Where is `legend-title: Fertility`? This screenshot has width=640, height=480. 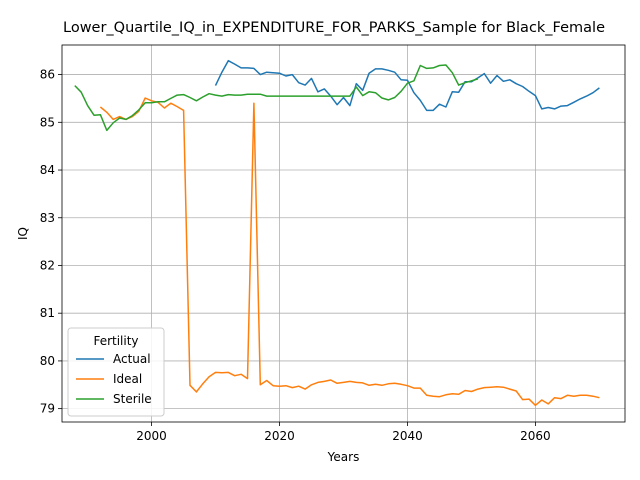
legend-title: Fertility is located at coordinates (115, 341).